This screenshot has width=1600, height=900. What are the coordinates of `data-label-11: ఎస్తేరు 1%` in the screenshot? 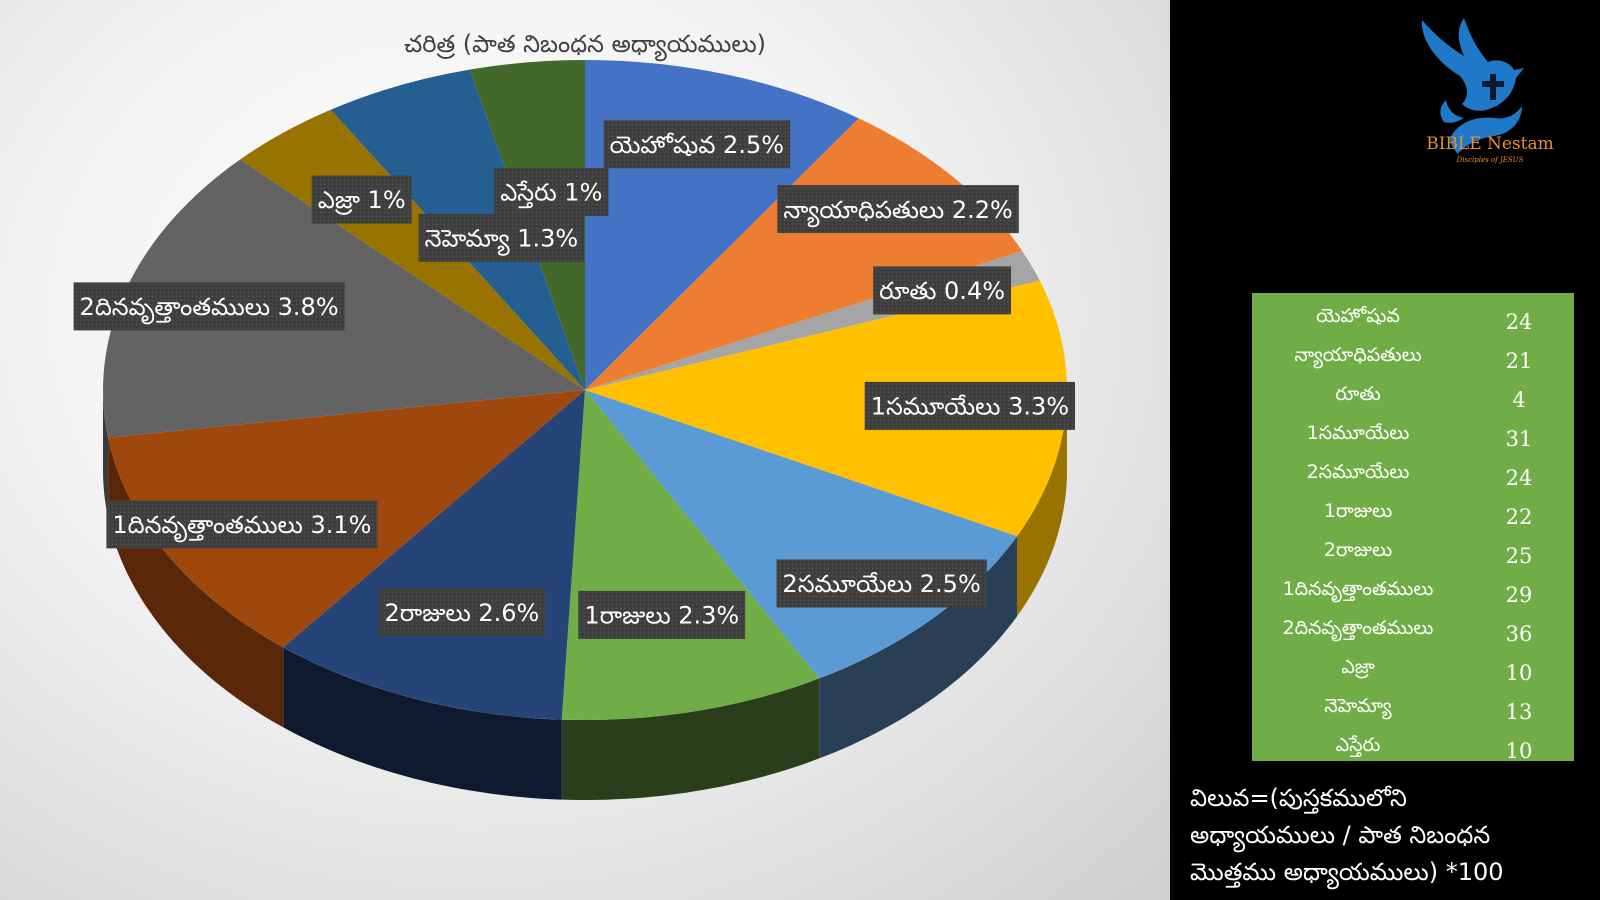 It's located at (551, 192).